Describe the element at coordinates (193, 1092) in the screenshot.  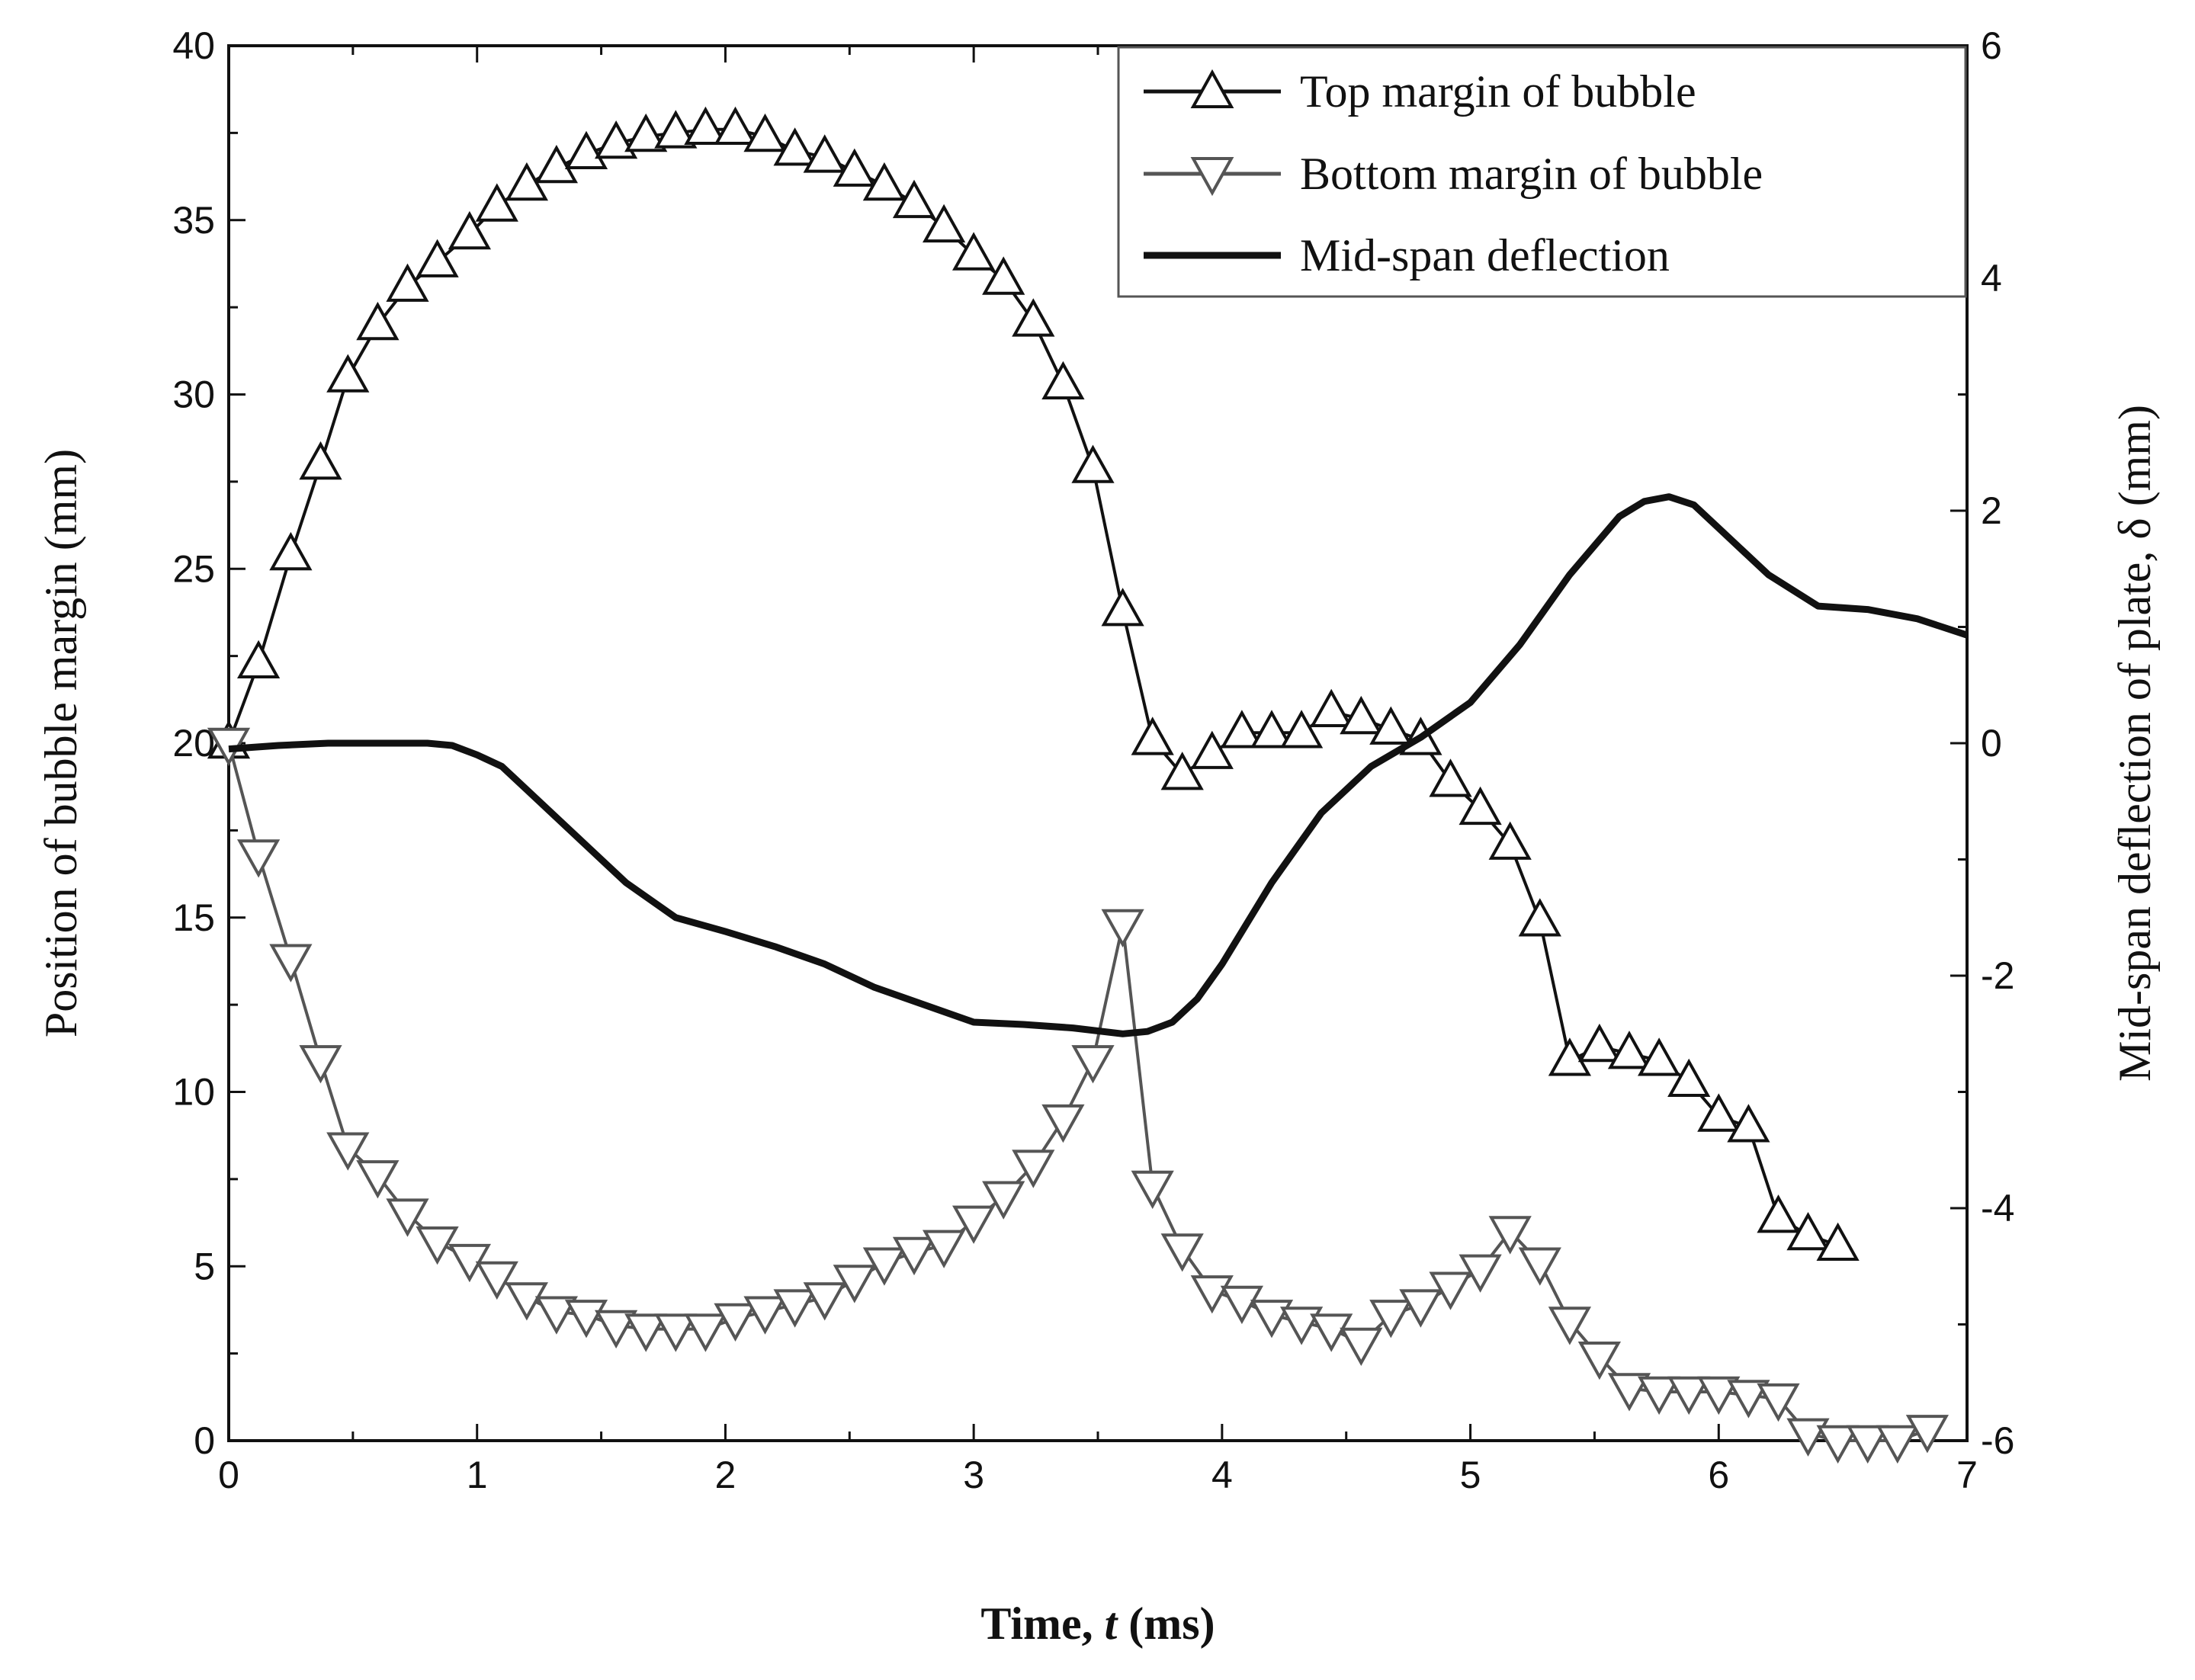
I see `y-left-tick-label: 10` at that location.